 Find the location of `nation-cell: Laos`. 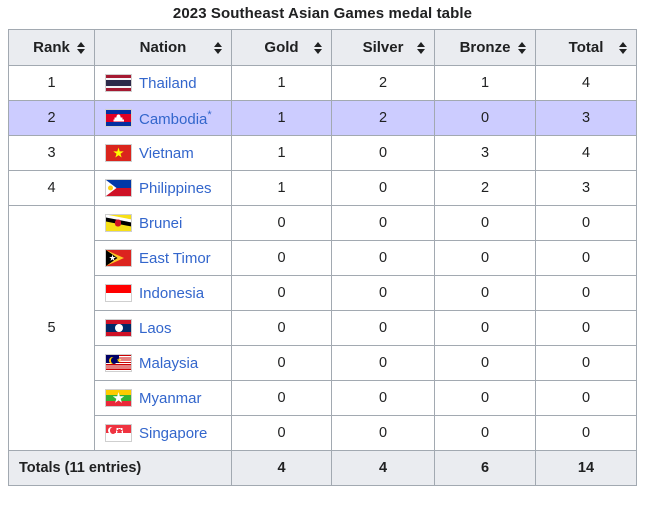

nation-cell: Laos is located at coordinates (163, 328).